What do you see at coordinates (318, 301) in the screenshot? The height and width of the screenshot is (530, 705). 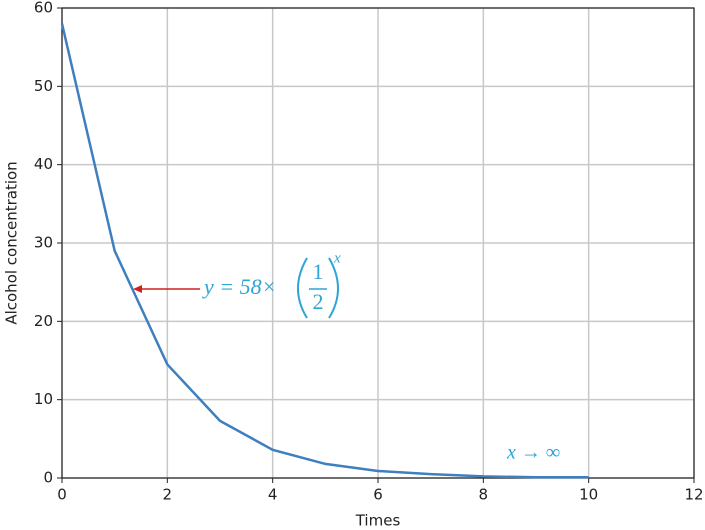 I see `formula-denominator: 2` at bounding box center [318, 301].